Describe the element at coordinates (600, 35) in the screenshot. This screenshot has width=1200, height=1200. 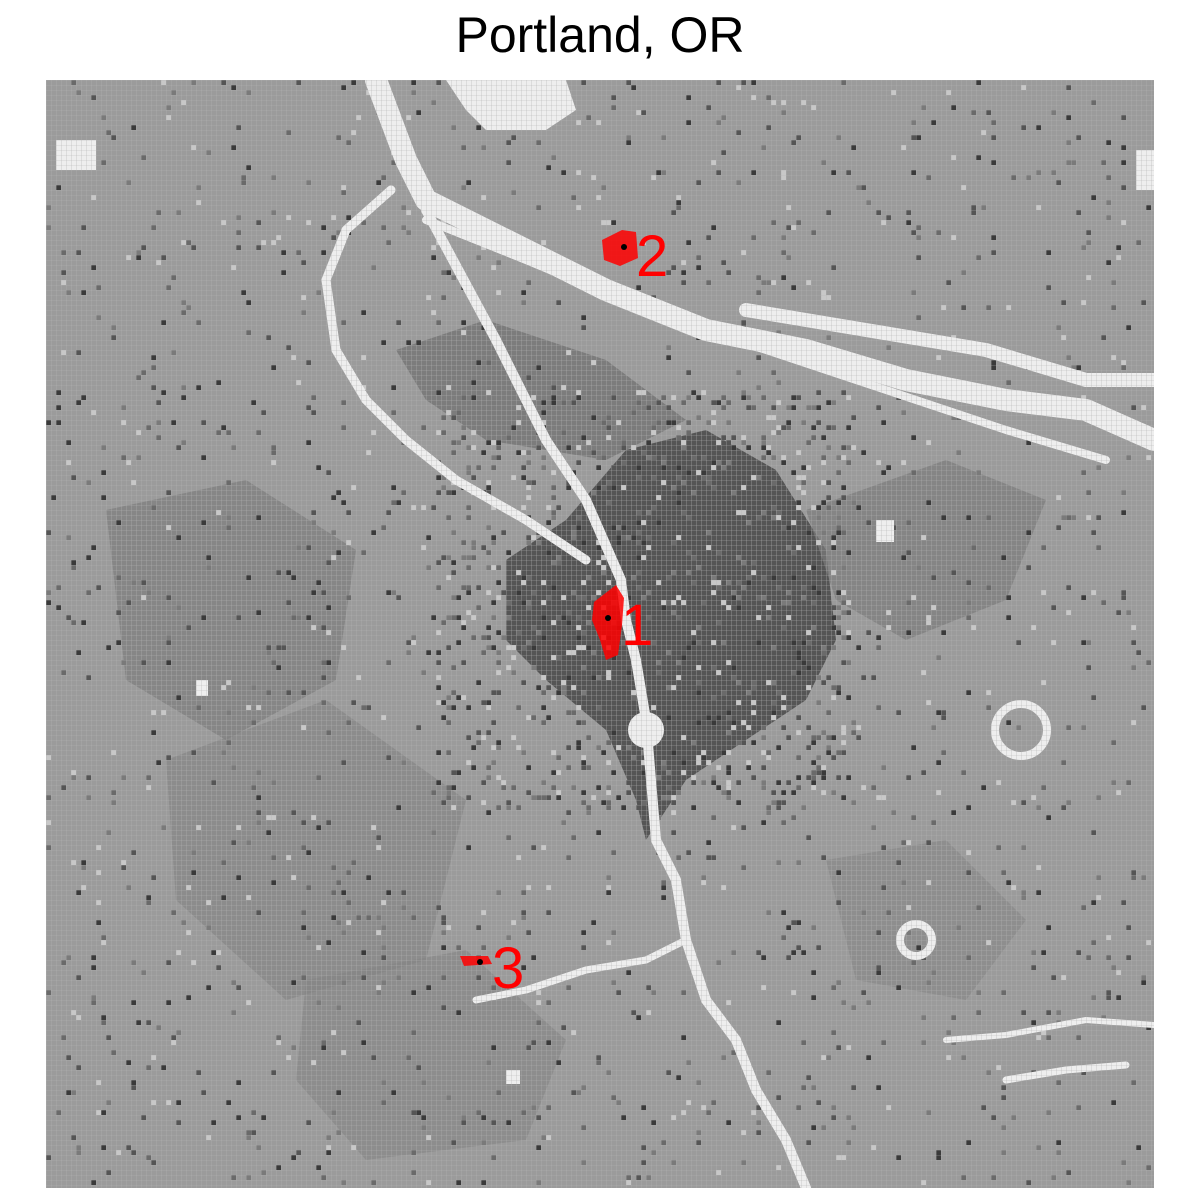
I see `map-title: Portland, OR` at that location.